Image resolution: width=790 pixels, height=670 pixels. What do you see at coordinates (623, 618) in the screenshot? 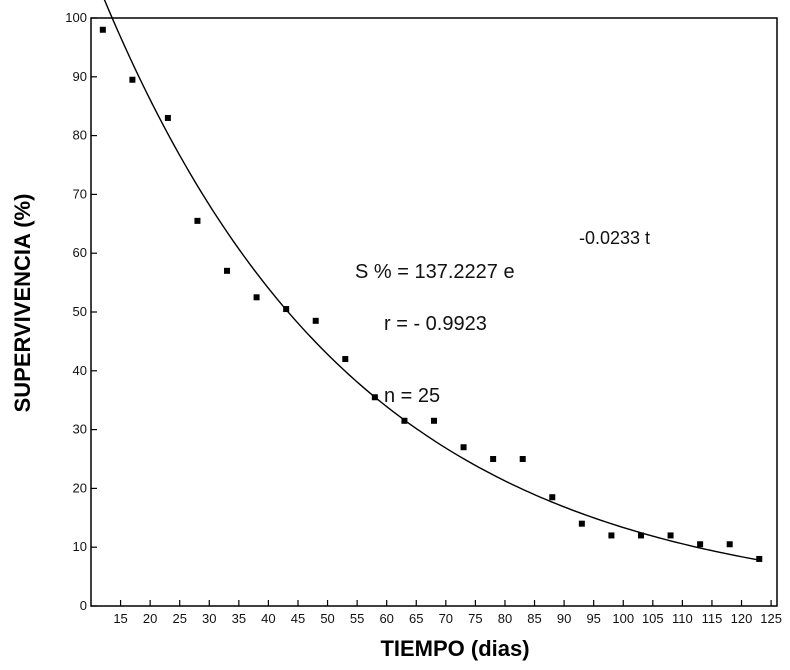
I see `x-tick-label: 100` at bounding box center [623, 618].